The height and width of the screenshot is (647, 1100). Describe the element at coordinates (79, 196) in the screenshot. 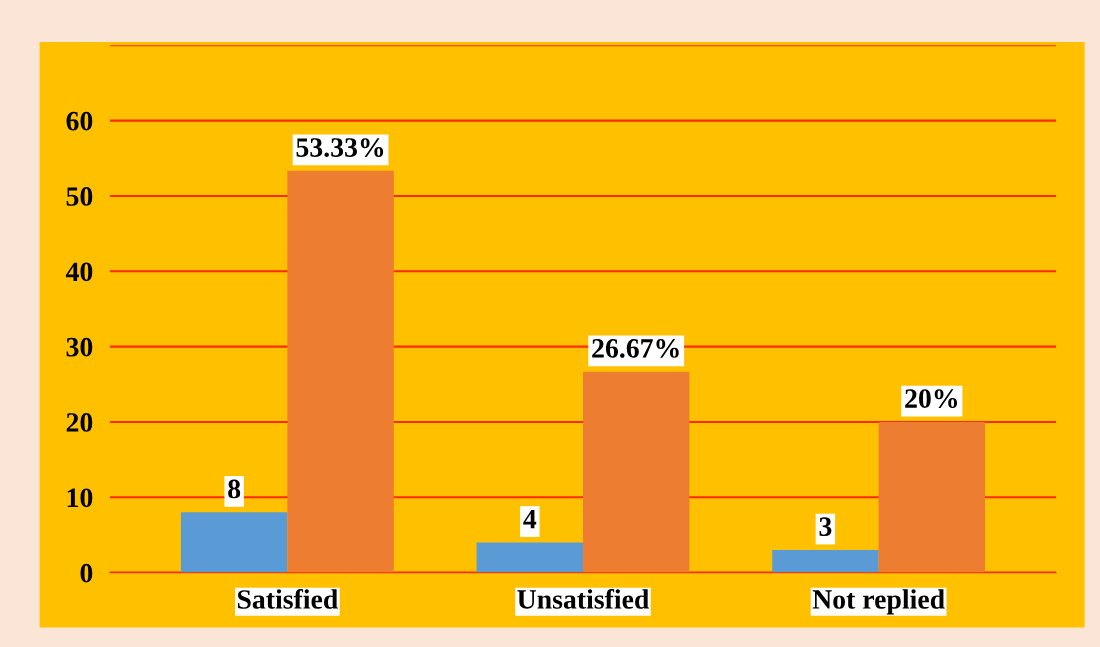

I see `y-tick-label: 50` at that location.